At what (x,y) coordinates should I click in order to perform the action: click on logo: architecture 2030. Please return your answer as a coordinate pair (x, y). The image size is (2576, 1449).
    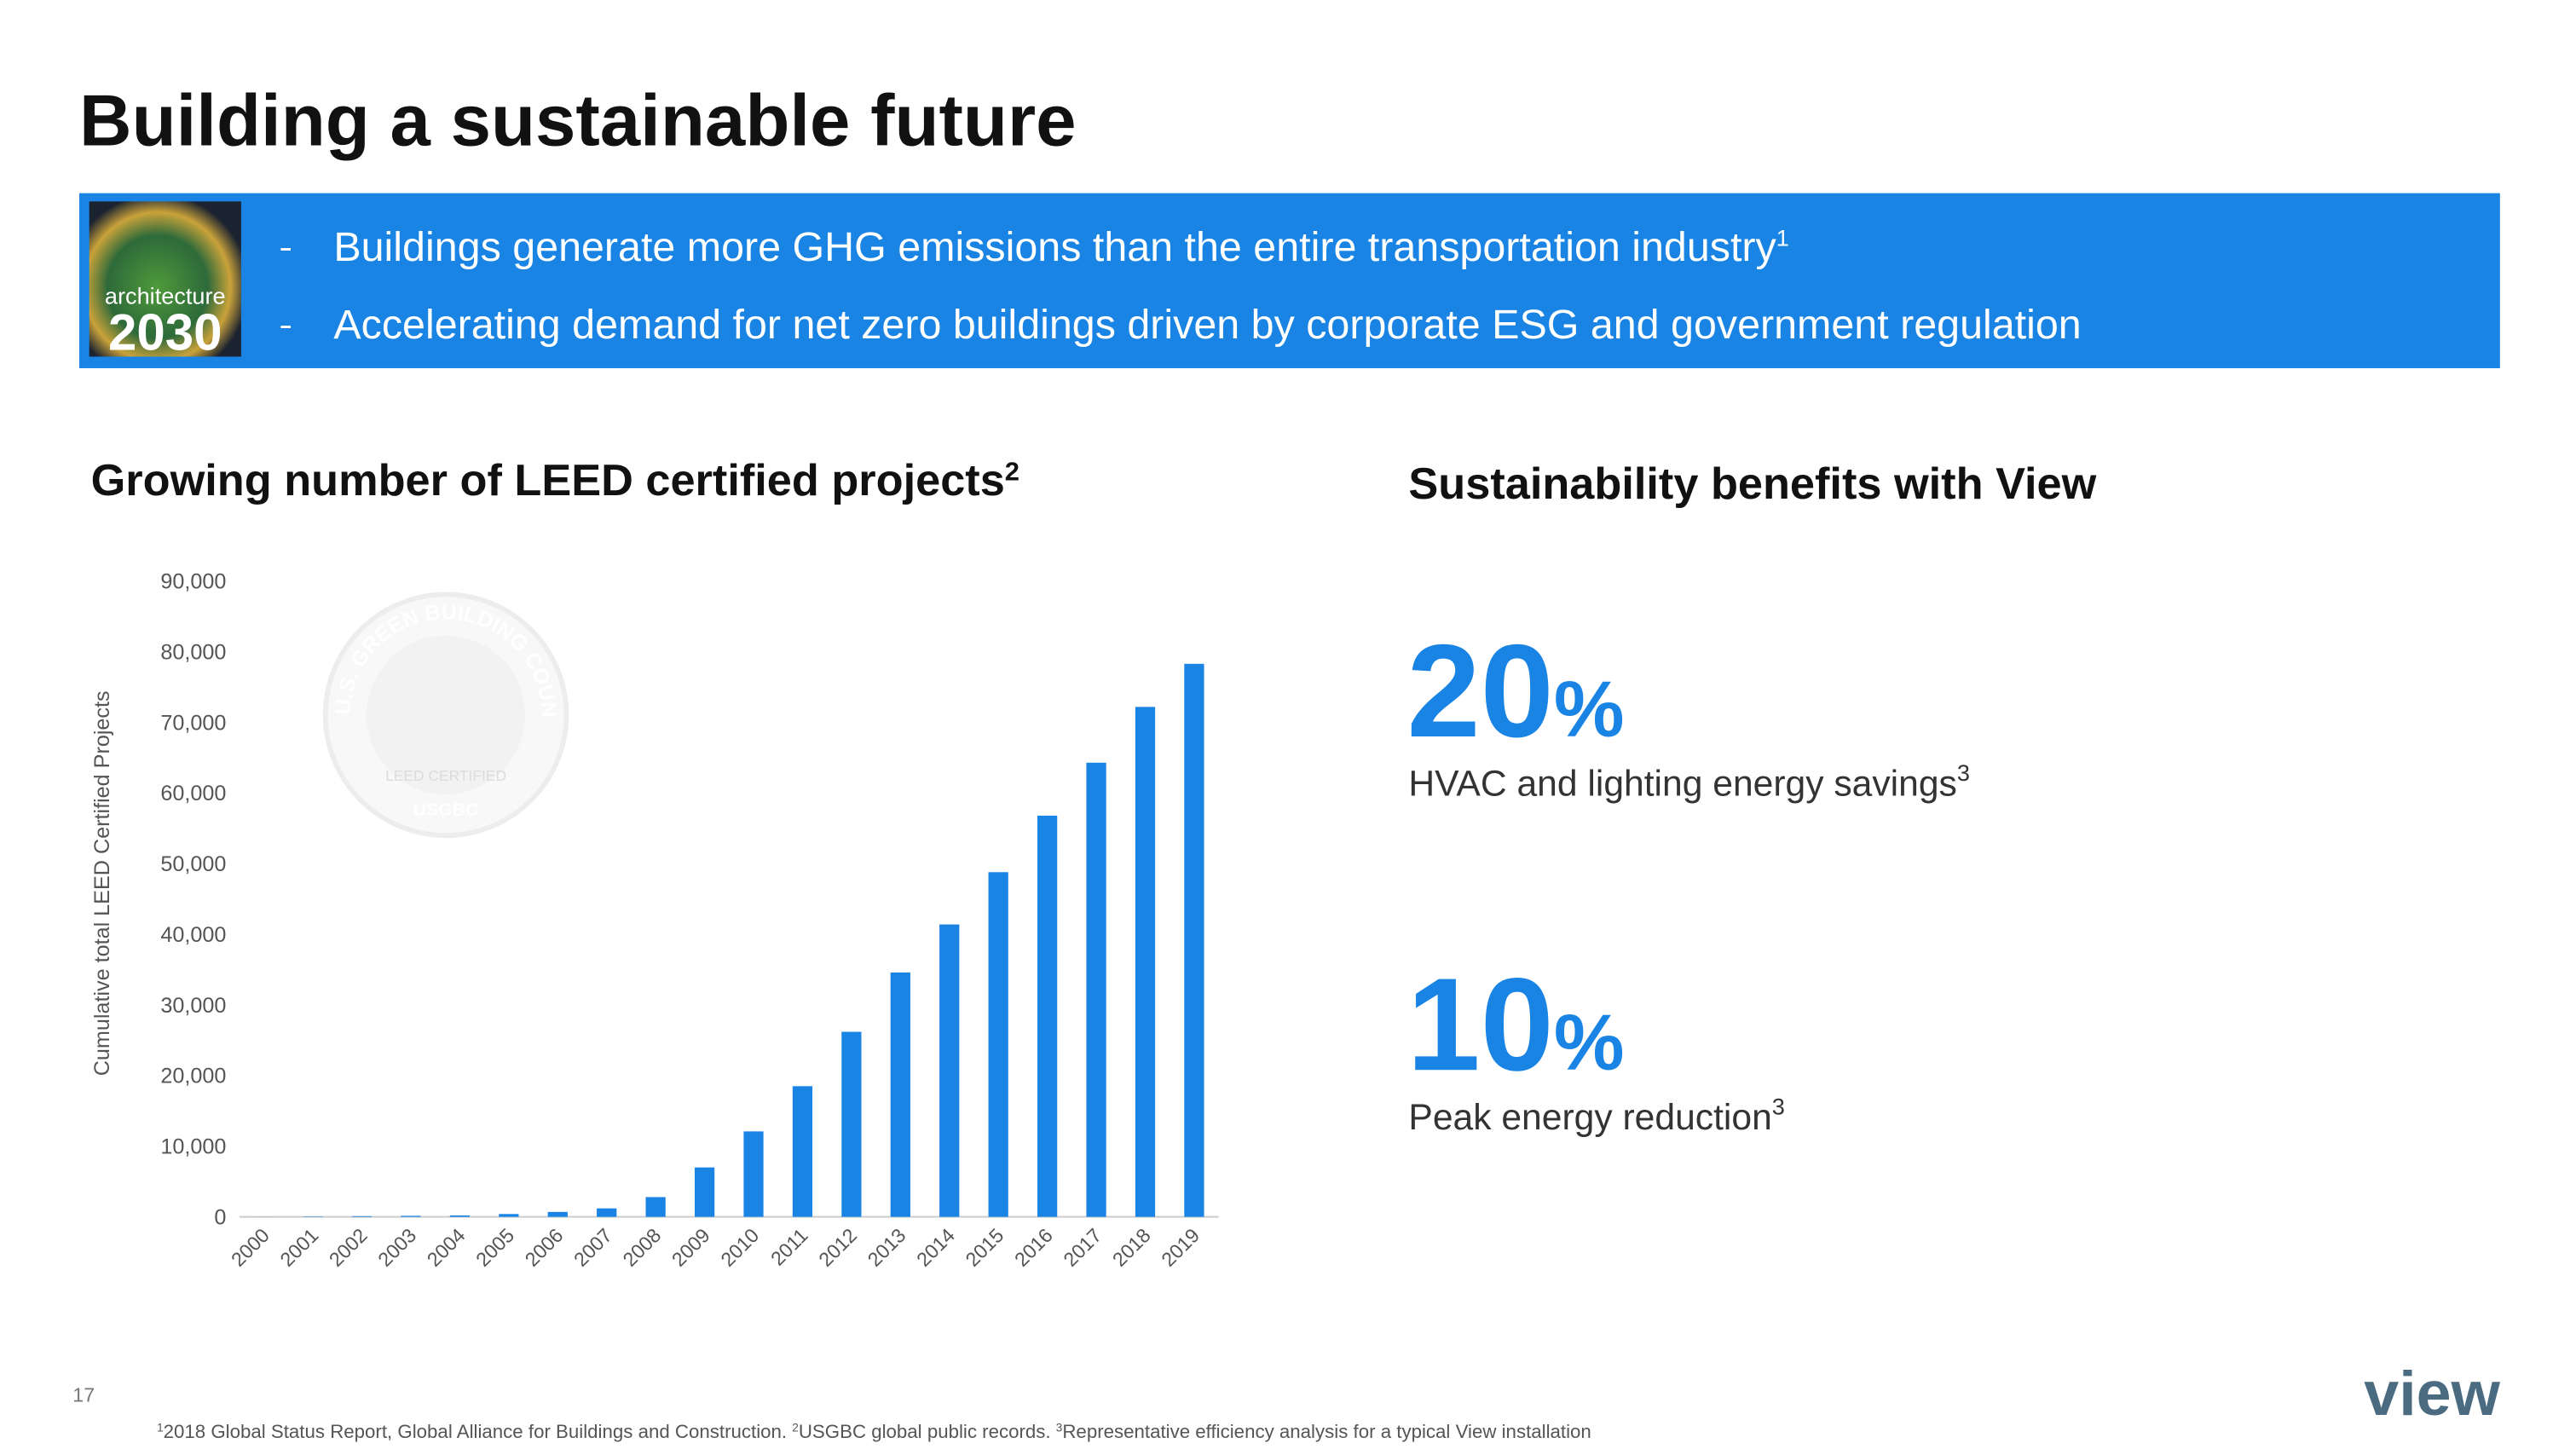
    Looking at the image, I should click on (165, 281).